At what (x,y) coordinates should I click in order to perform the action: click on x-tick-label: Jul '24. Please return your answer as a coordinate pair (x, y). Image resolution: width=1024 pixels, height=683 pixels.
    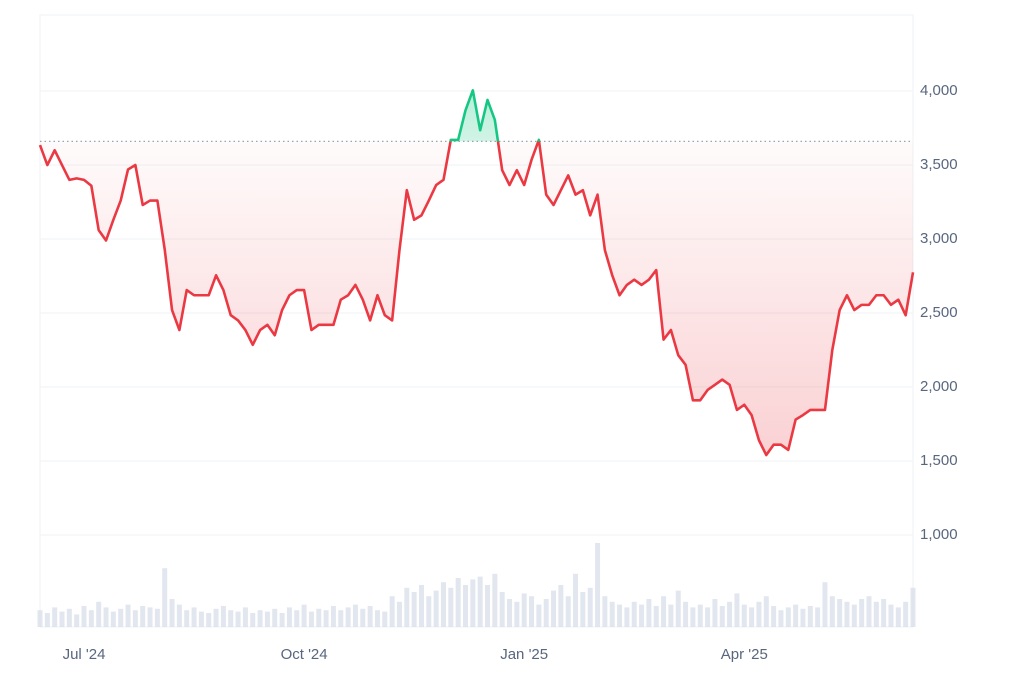
    Looking at the image, I should click on (84, 654).